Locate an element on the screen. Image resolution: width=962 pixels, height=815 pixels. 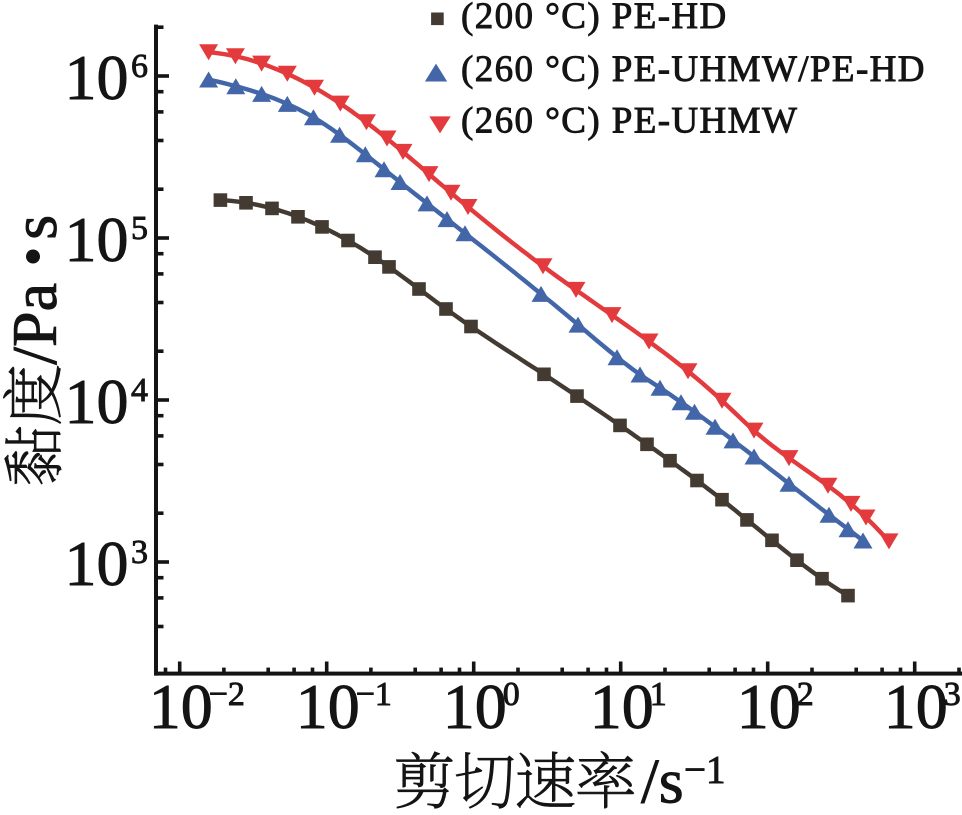
svg-text: /s is located at coordinates (662, 778).